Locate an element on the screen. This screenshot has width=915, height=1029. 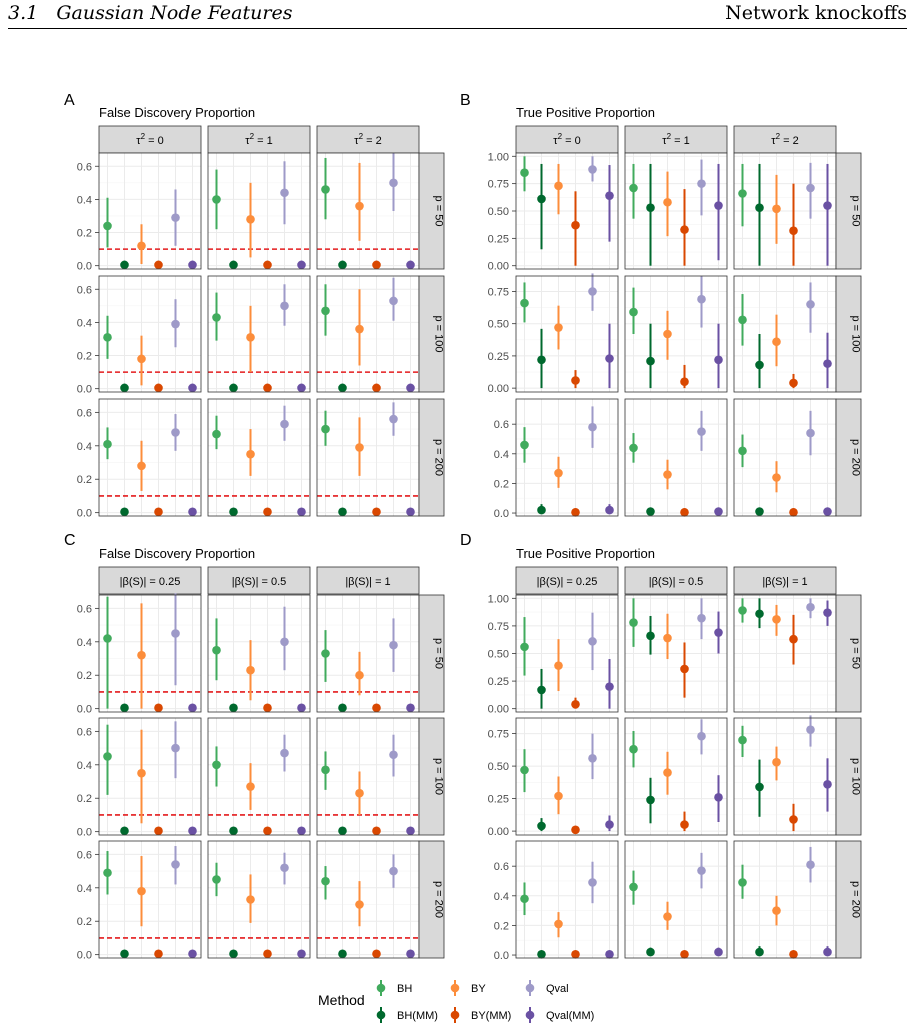
y-tick-label: 0.0 is located at coordinates (501, 956).